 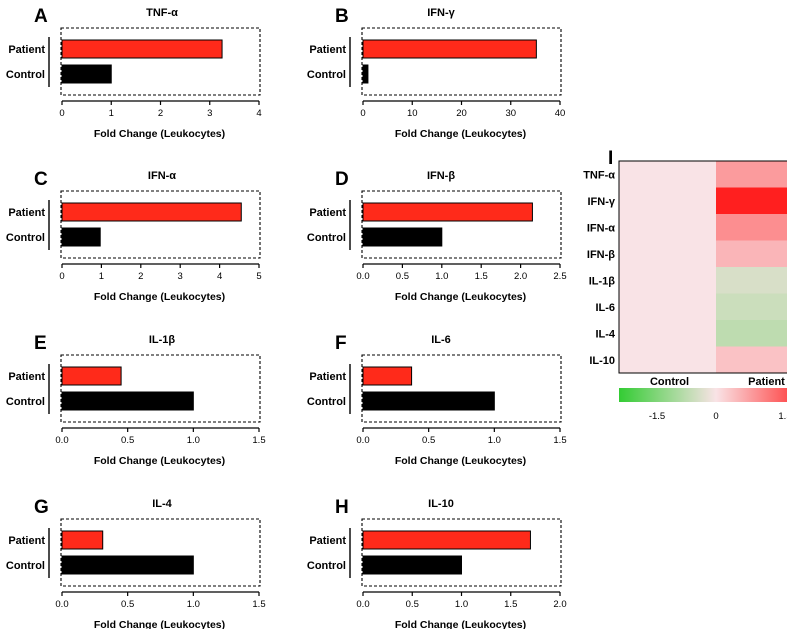 I want to click on chart-title: IL-4, so click(x=162, y=504).